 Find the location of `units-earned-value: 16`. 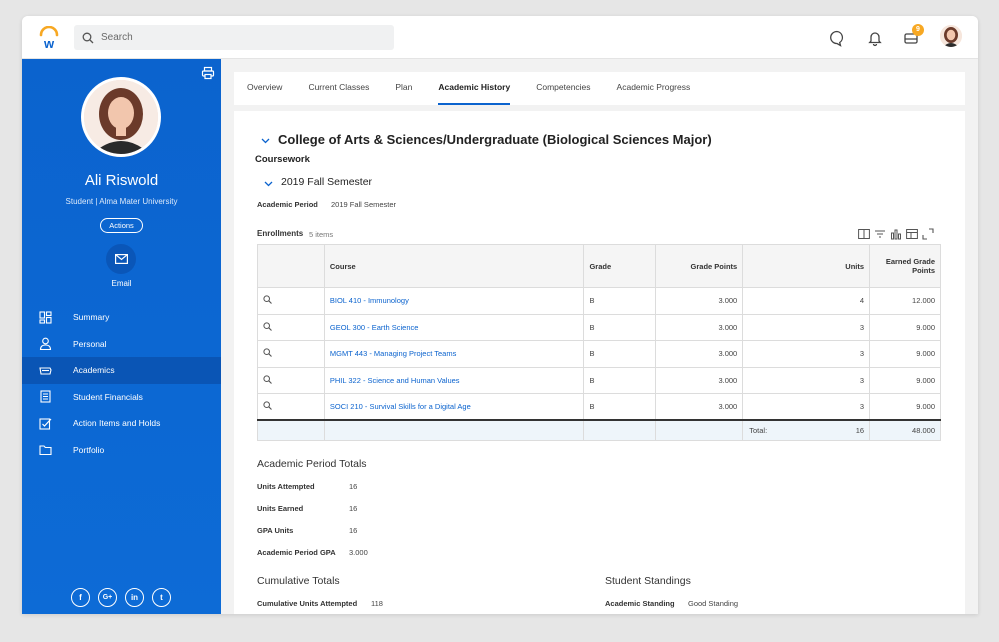

units-earned-value: 16 is located at coordinates (353, 508).